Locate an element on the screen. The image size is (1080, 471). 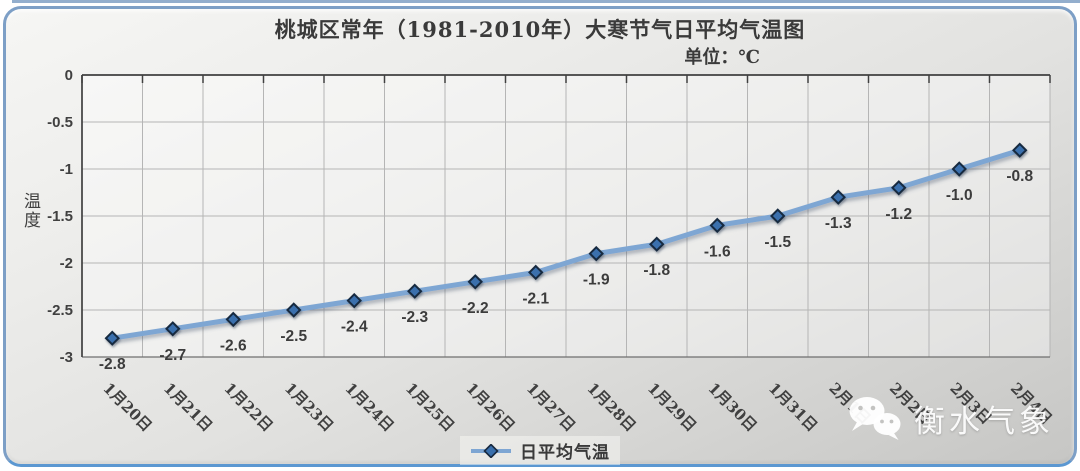
y-tick-label: -2 is located at coordinates (66, 263).